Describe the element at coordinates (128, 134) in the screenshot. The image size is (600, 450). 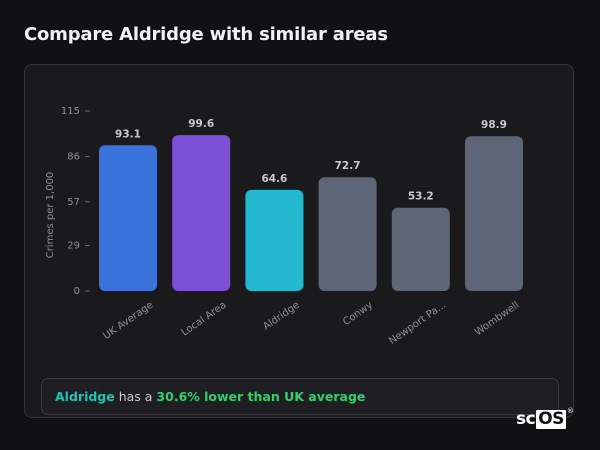
I see `bar-value-label: 93.1` at that location.